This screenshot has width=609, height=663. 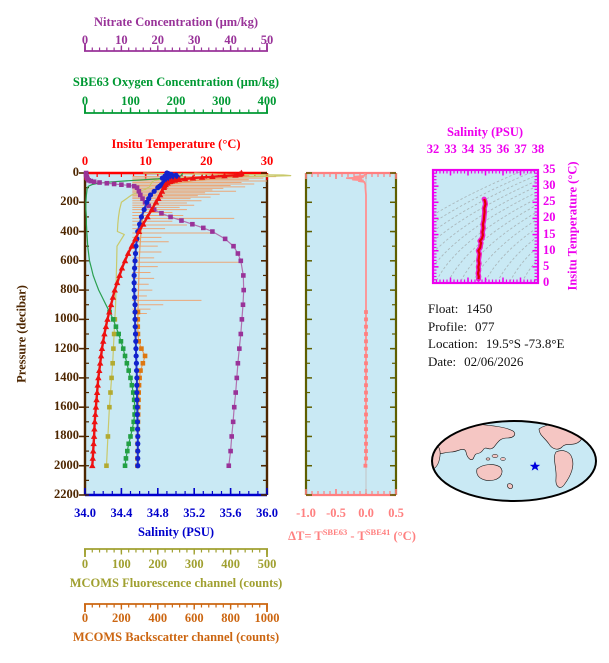 What do you see at coordinates (485, 132) in the screenshot?
I see `ts-salinity-axis-title: Salinity (PSU)` at bounding box center [485, 132].